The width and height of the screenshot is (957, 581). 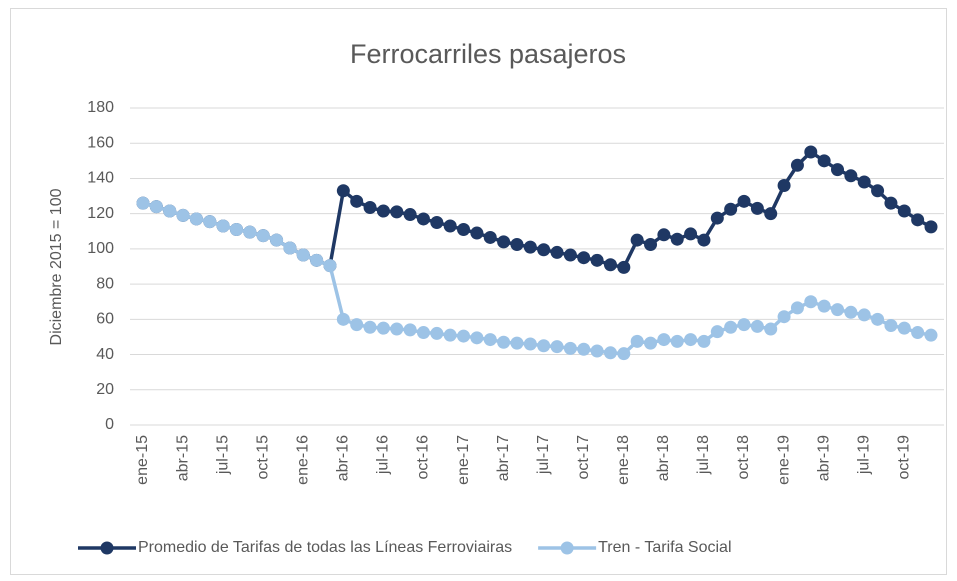 What do you see at coordinates (783, 460) in the screenshot?
I see `x-tick-label: ene-19` at bounding box center [783, 460].